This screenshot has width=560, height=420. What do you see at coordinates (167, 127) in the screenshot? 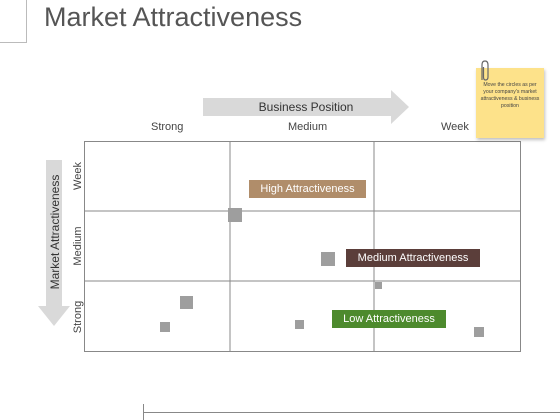
I see `column-header-strong: Strong` at bounding box center [167, 127].